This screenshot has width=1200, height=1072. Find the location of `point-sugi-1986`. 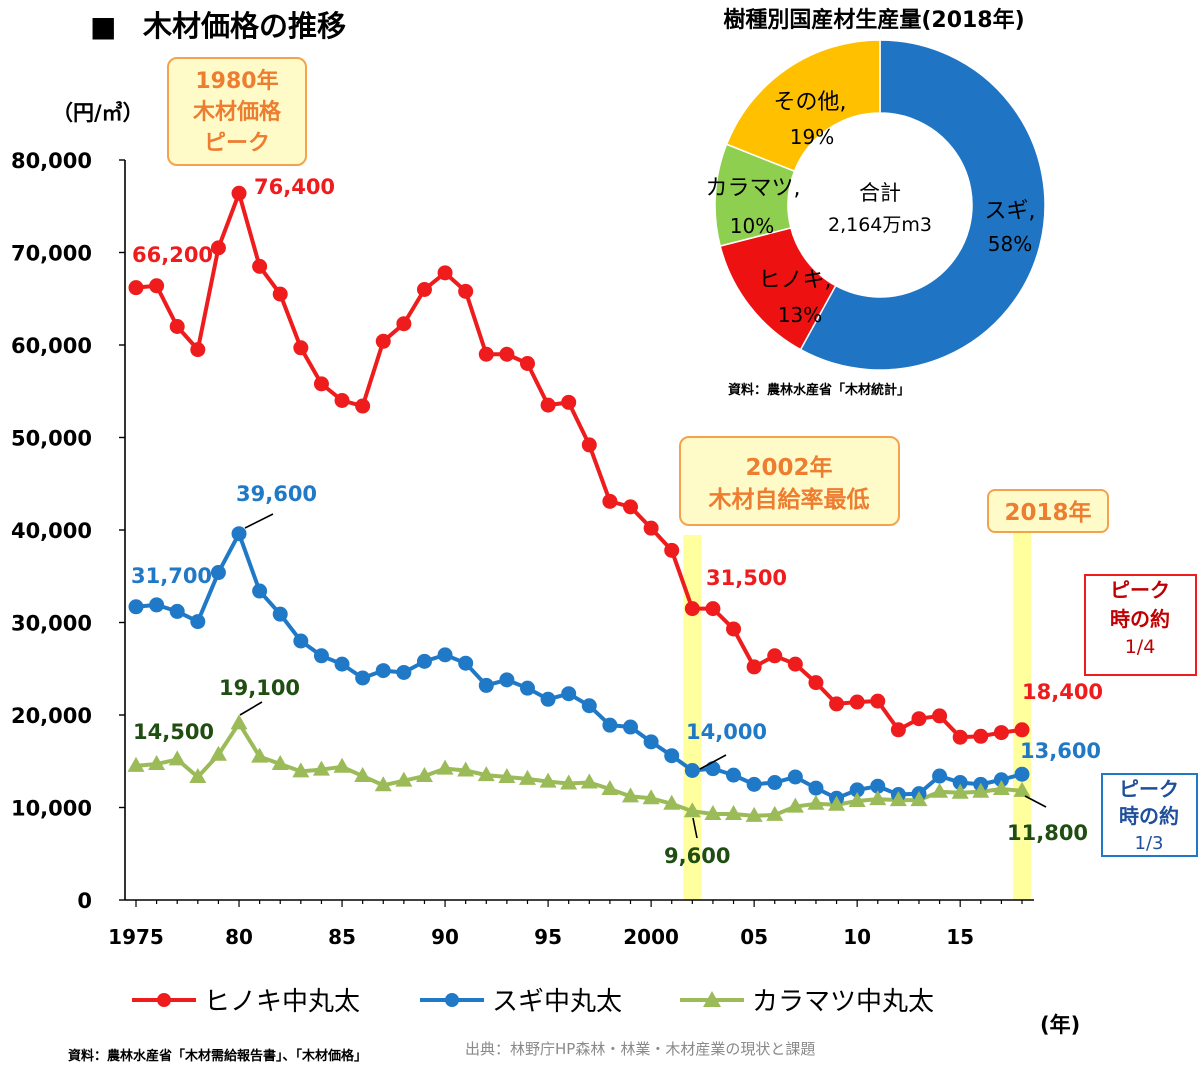

point-sugi-1986 is located at coordinates (363, 678).